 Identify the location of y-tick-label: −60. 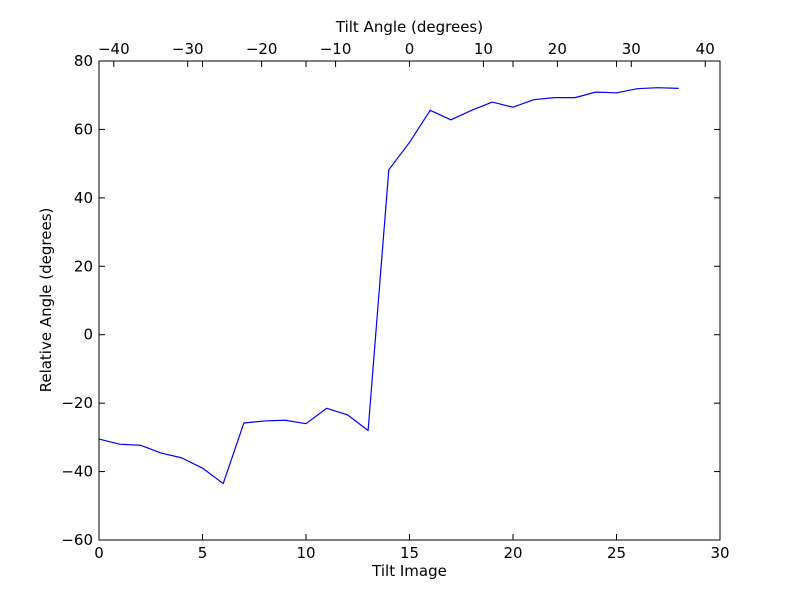
(77, 540).